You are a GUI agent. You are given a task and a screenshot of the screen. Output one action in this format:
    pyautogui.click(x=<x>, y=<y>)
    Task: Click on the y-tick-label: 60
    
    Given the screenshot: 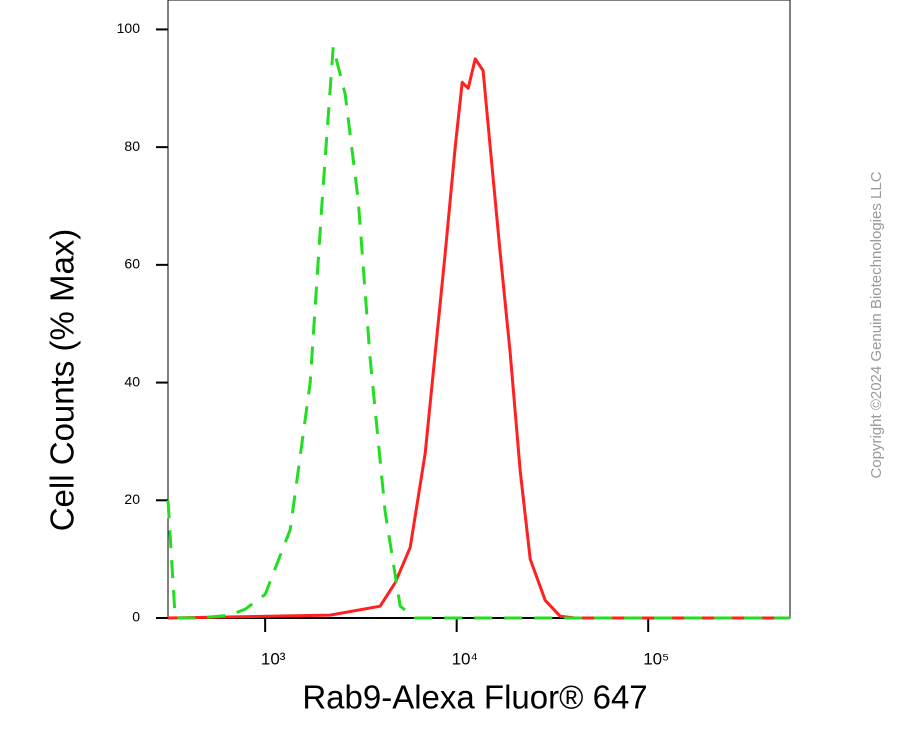 What is the action you would take?
    pyautogui.click(x=132, y=264)
    